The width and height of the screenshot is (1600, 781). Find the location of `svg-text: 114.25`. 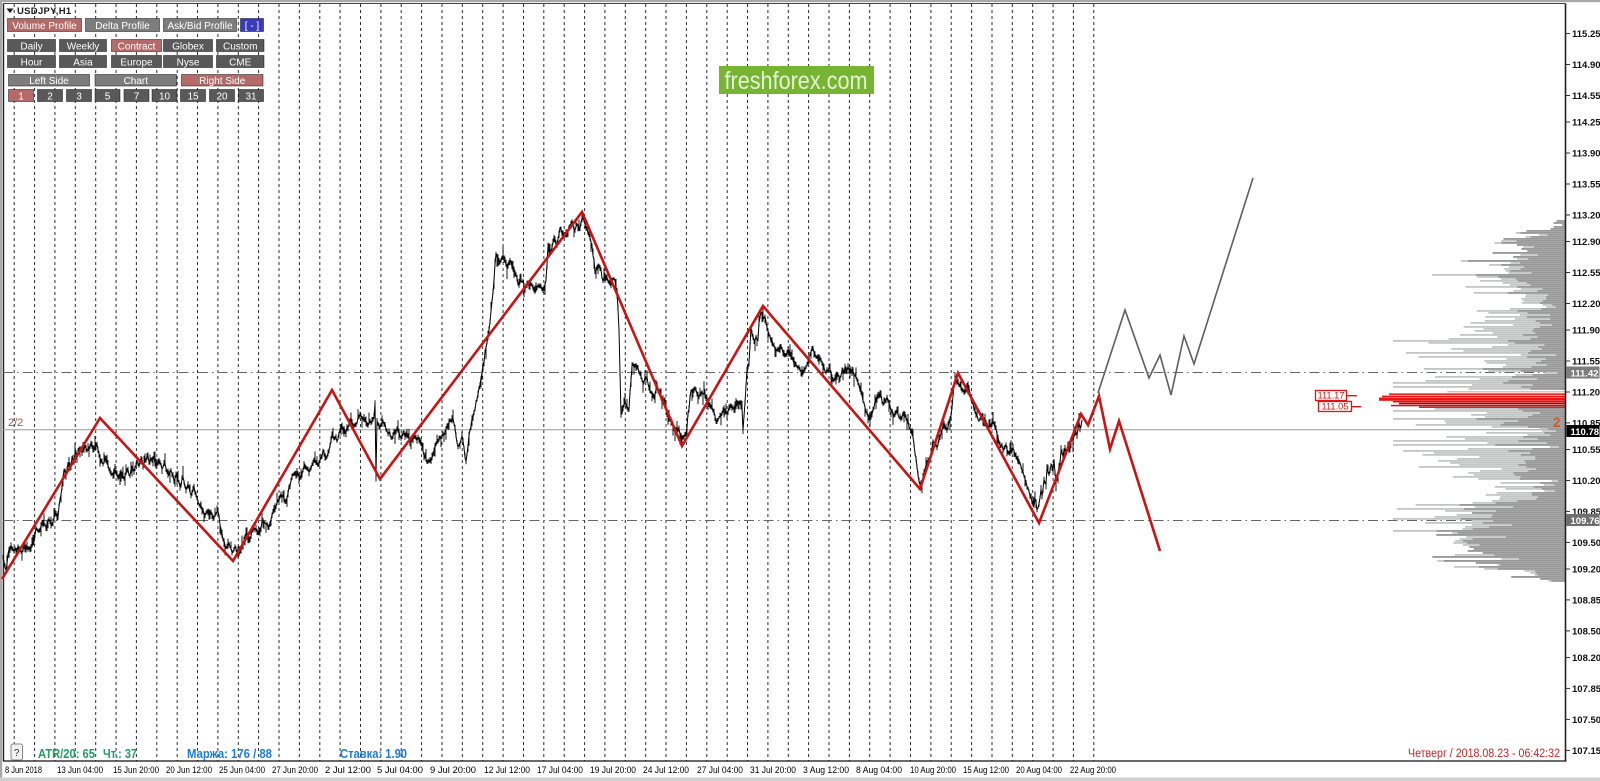

svg-text: 114.25 is located at coordinates (1586, 123).